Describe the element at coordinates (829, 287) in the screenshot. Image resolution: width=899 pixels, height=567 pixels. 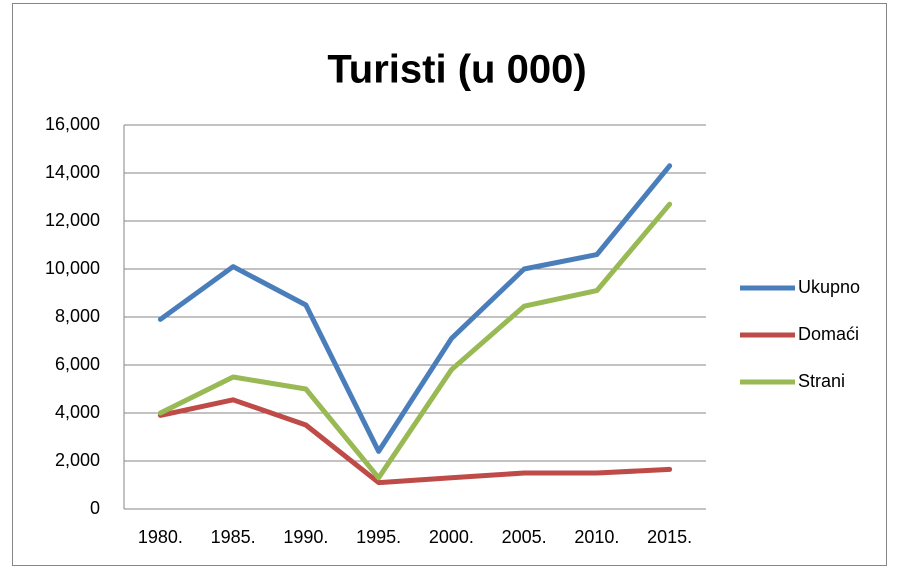
I see `legend-label: Ukupno` at that location.